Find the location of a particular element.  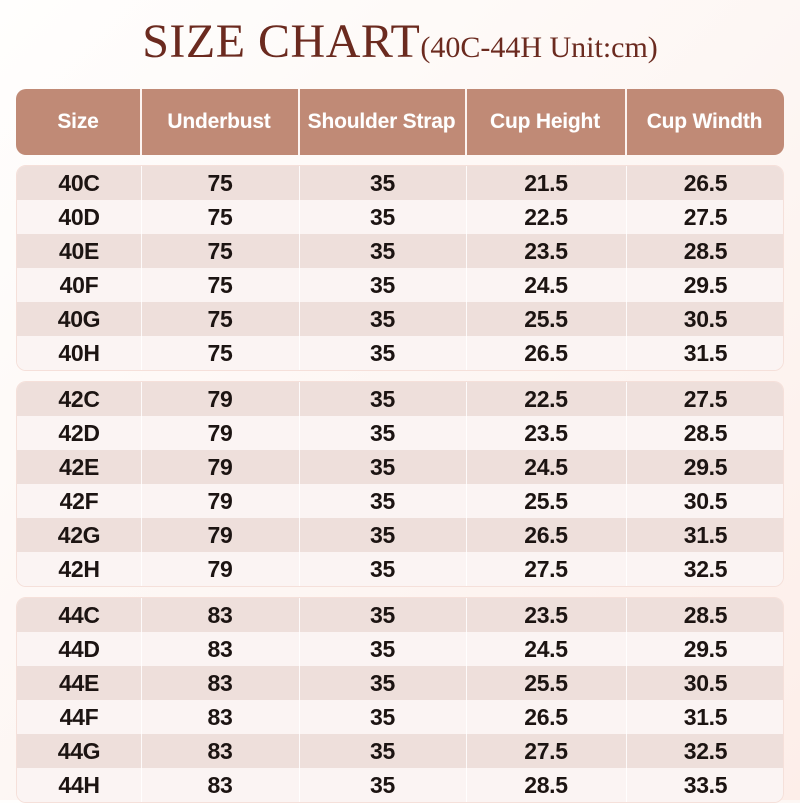

table-row: 44F 83 35 26.5 31.5 is located at coordinates (400, 717).